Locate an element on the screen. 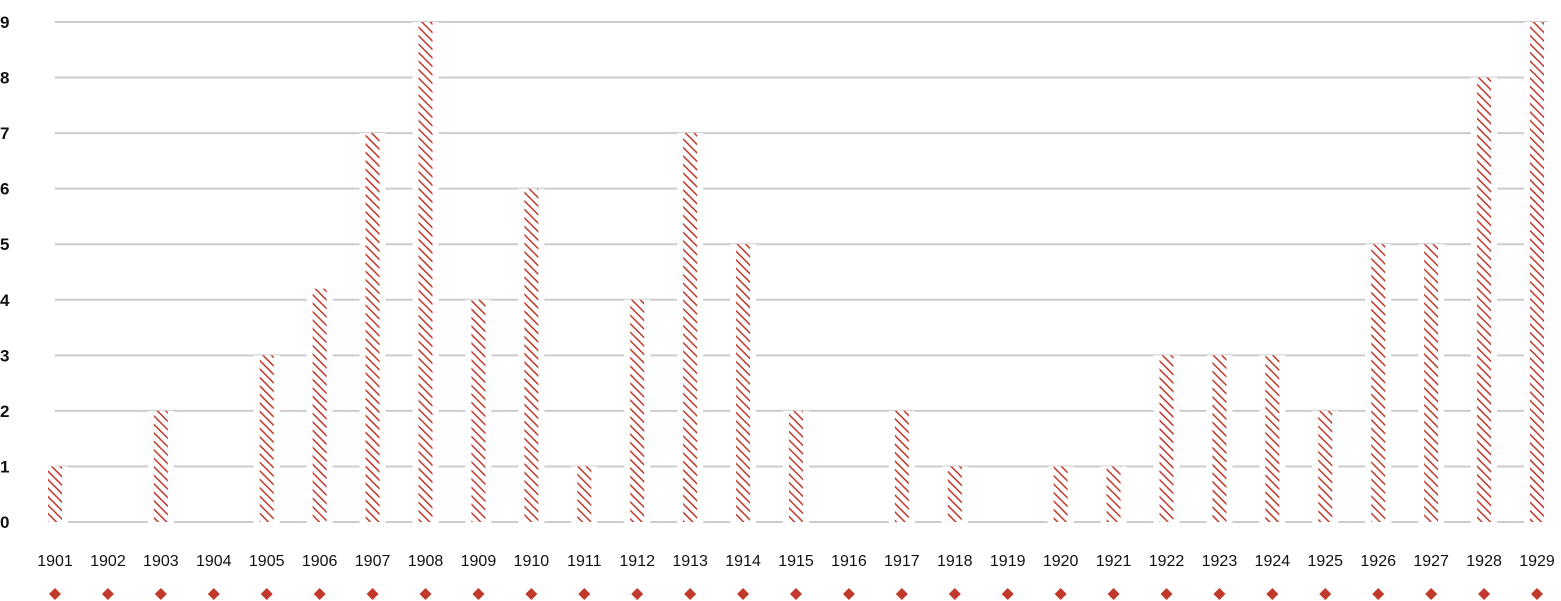 Image resolution: width=1561 pixels, height=601 pixels. y-tick-label: 3 is located at coordinates (4, 355).